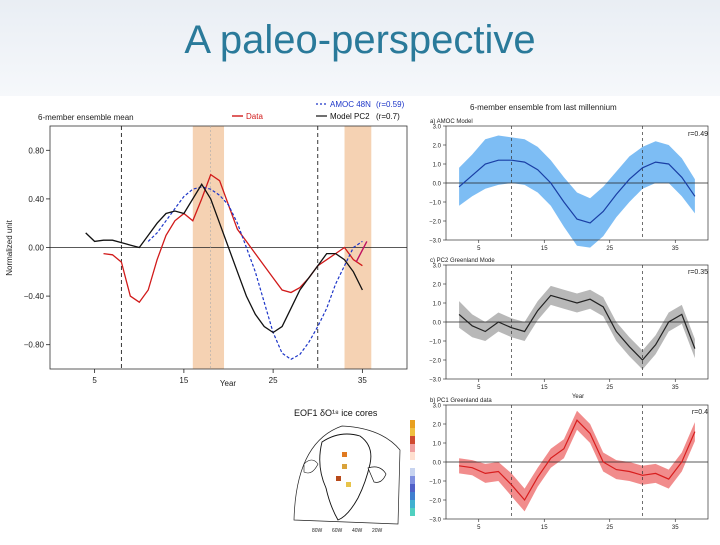 Image resolution: width=720 pixels, height=545 pixels. What do you see at coordinates (437, 324) in the screenshot?
I see `panel-b-y-tick-label: 0.0` at bounding box center [437, 324].